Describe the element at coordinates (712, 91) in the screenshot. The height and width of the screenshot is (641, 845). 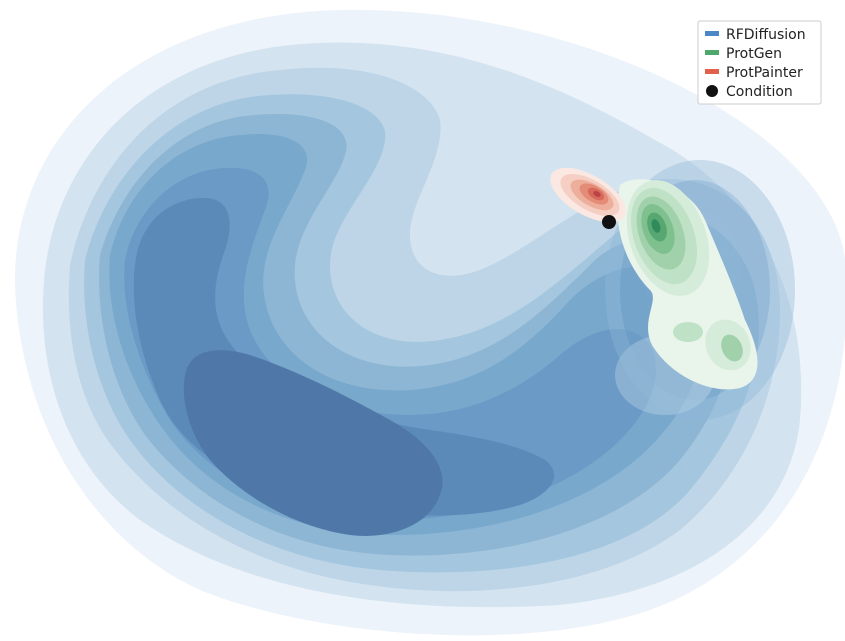
I see `legend-marker-condition` at that location.